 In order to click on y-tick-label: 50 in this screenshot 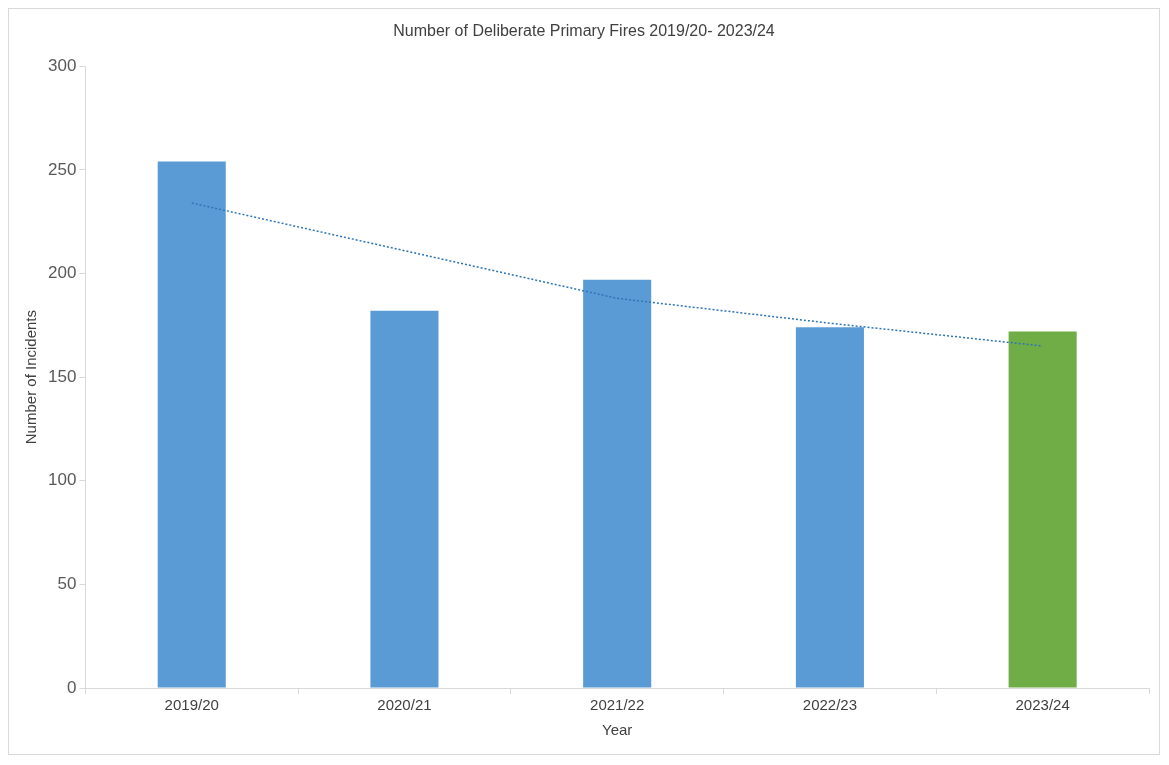, I will do `click(67, 584)`.